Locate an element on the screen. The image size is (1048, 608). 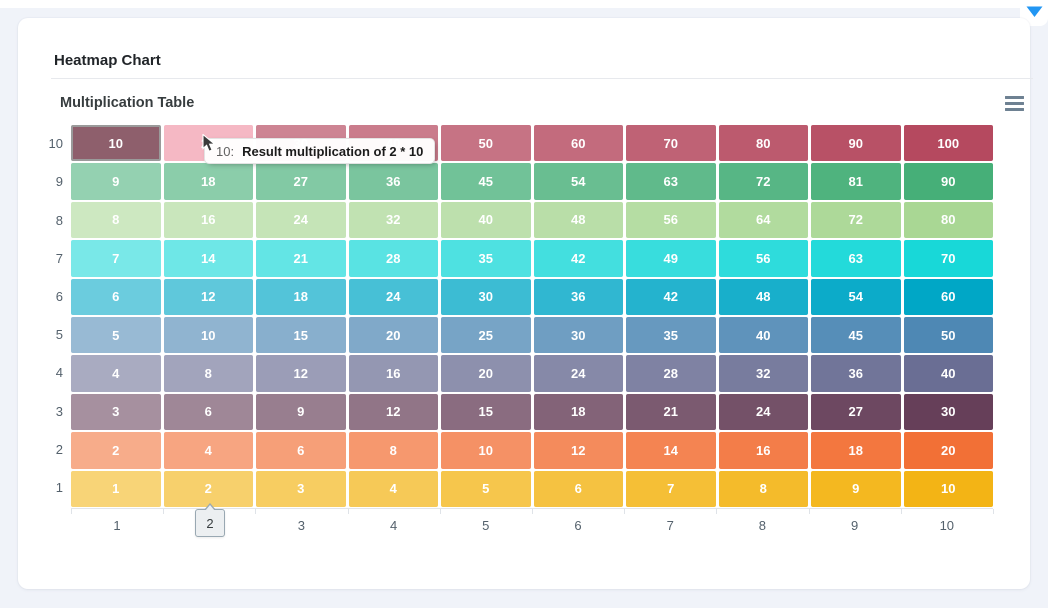
heatmap-cell-2x1: 2 is located at coordinates (208, 488).